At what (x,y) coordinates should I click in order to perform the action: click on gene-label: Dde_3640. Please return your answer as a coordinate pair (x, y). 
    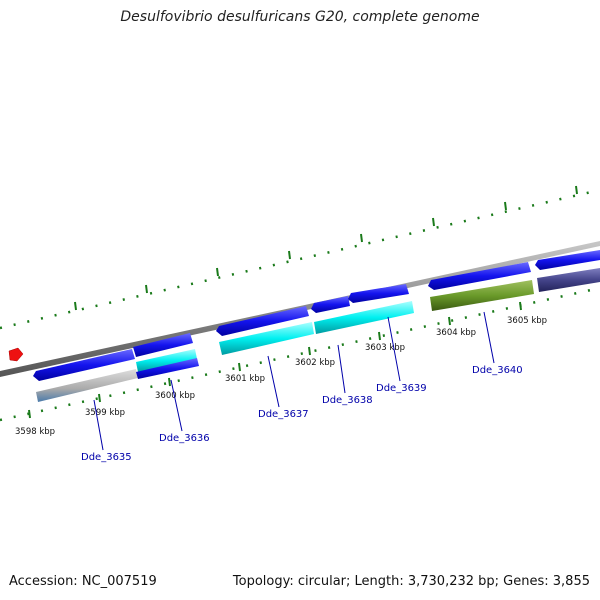
    Looking at the image, I should click on (497, 370).